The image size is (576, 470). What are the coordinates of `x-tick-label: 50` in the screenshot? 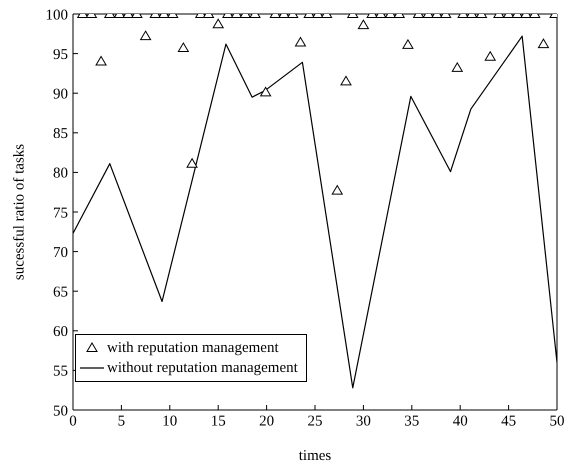 It's located at (557, 422).